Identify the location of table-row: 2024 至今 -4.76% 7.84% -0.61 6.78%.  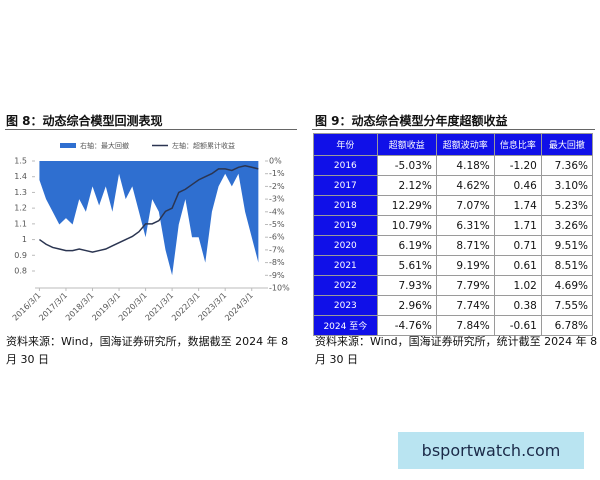
(453, 325).